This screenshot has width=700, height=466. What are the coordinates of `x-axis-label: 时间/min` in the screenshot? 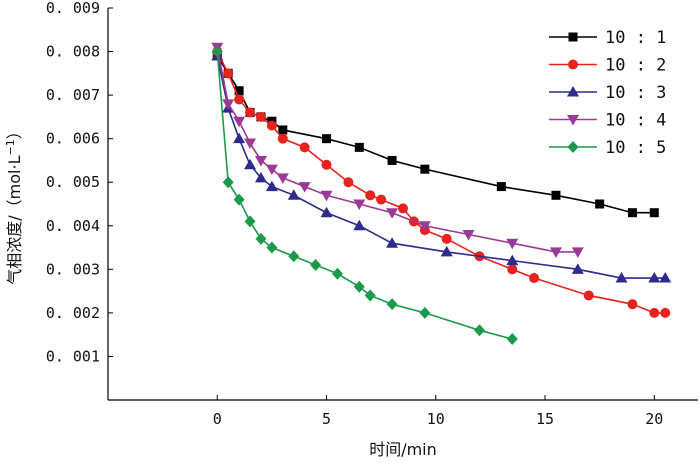 It's located at (403, 449).